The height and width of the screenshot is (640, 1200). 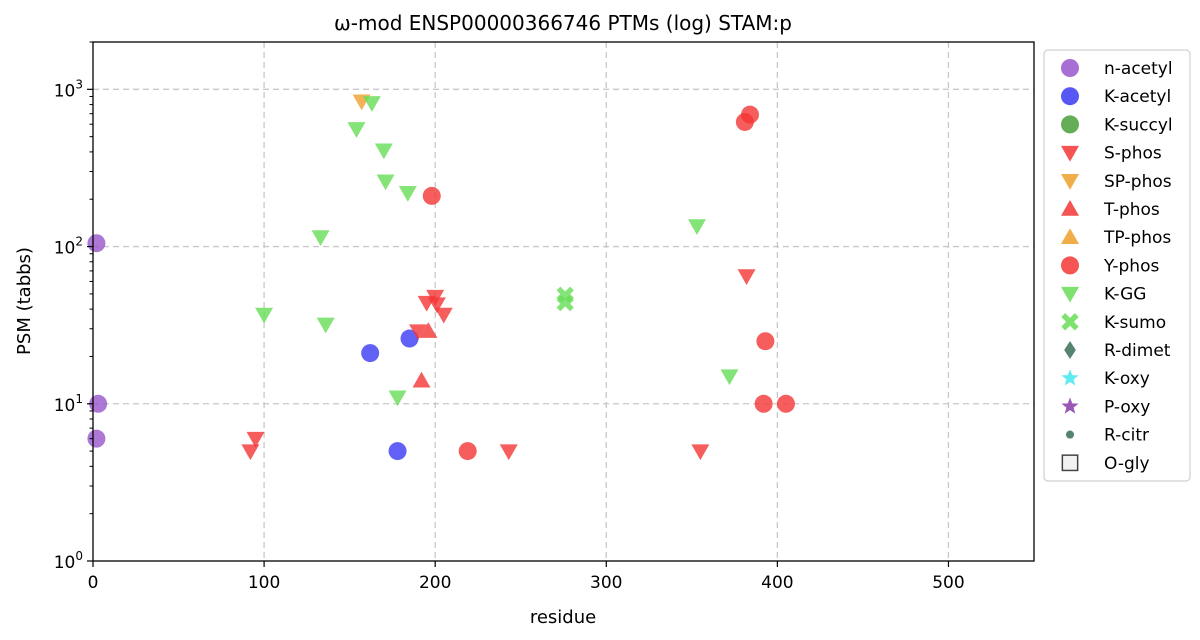 I want to click on legend-marker-k-gg, so click(x=1070, y=294).